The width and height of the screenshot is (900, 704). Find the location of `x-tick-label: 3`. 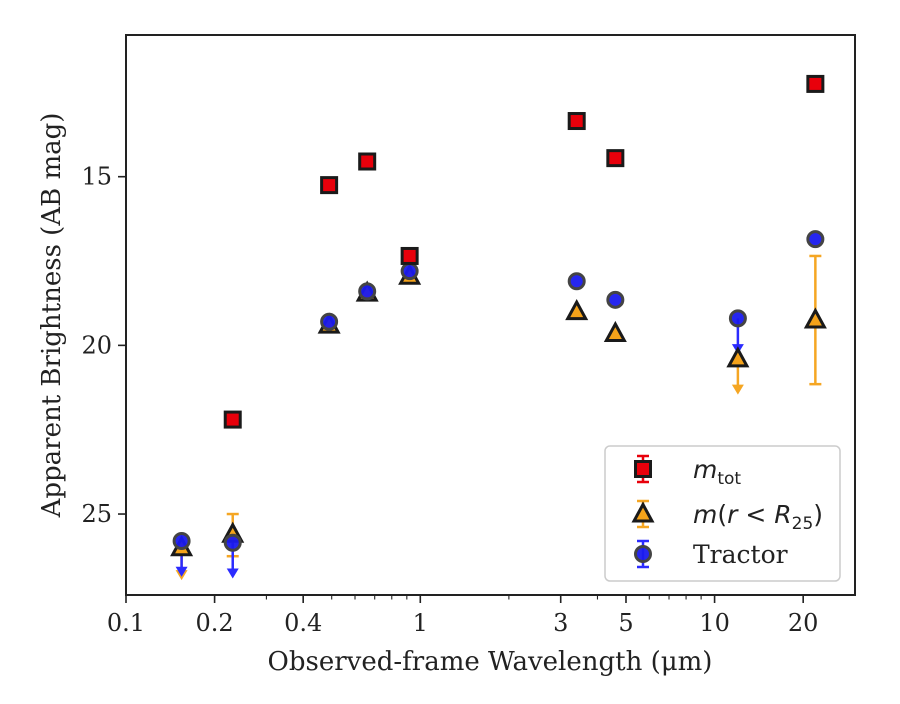

x-tick-label: 3 is located at coordinates (560, 623).